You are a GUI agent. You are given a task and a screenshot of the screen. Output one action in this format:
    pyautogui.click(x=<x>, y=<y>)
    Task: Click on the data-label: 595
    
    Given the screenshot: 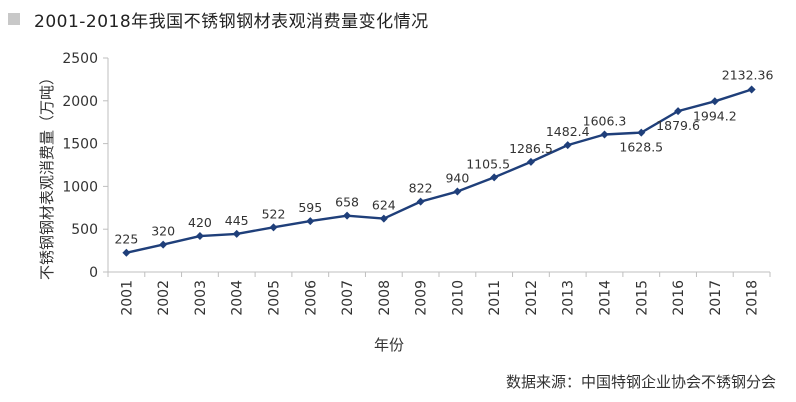 What is the action you would take?
    pyautogui.click(x=310, y=207)
    